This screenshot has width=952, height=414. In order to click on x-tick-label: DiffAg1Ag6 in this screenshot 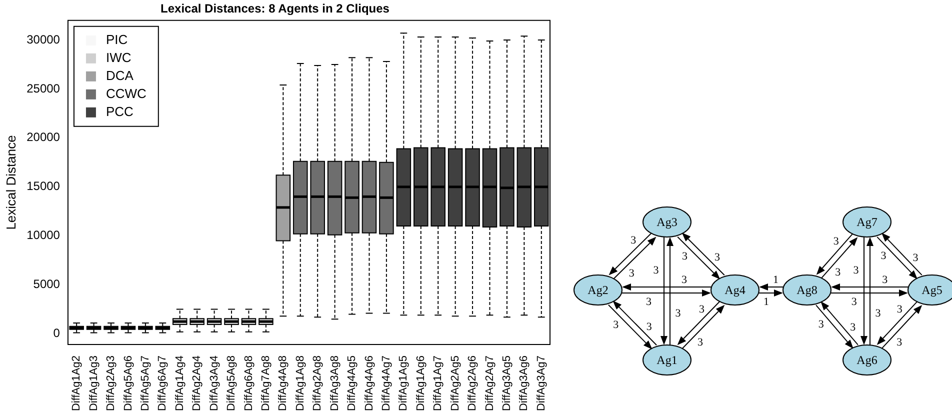, I will do `click(420, 384)`.